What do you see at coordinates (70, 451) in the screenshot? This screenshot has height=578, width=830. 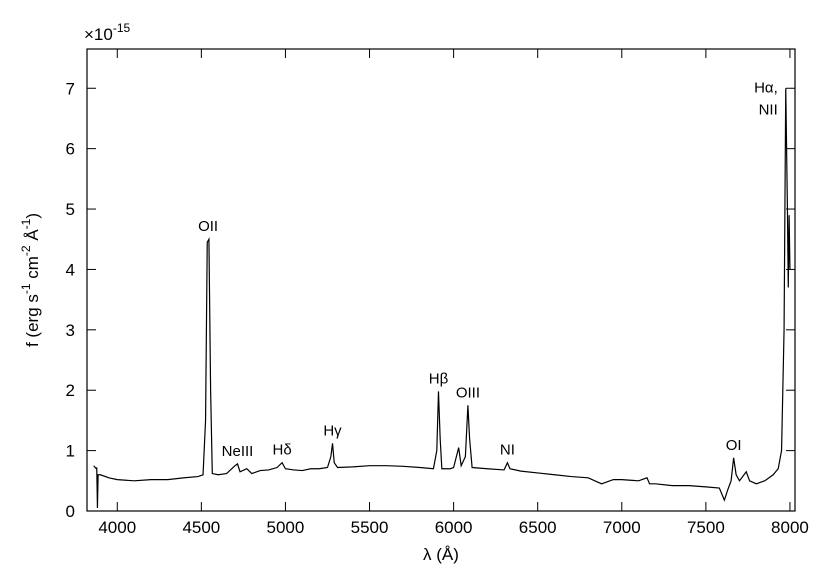 I see `y-tick-label: 1` at bounding box center [70, 451].